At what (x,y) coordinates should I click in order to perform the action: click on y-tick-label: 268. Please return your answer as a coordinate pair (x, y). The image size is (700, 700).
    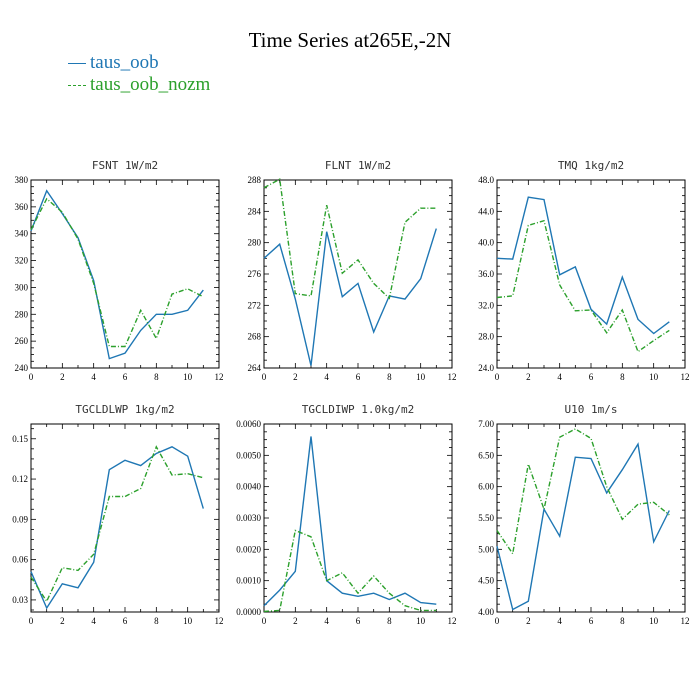
    Looking at the image, I should click on (255, 337).